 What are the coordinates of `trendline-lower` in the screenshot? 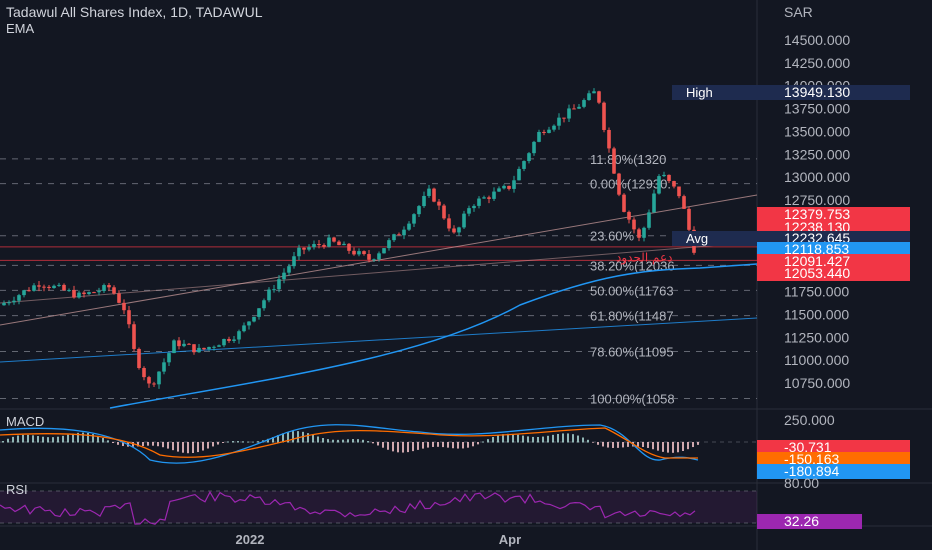 It's located at (379, 272).